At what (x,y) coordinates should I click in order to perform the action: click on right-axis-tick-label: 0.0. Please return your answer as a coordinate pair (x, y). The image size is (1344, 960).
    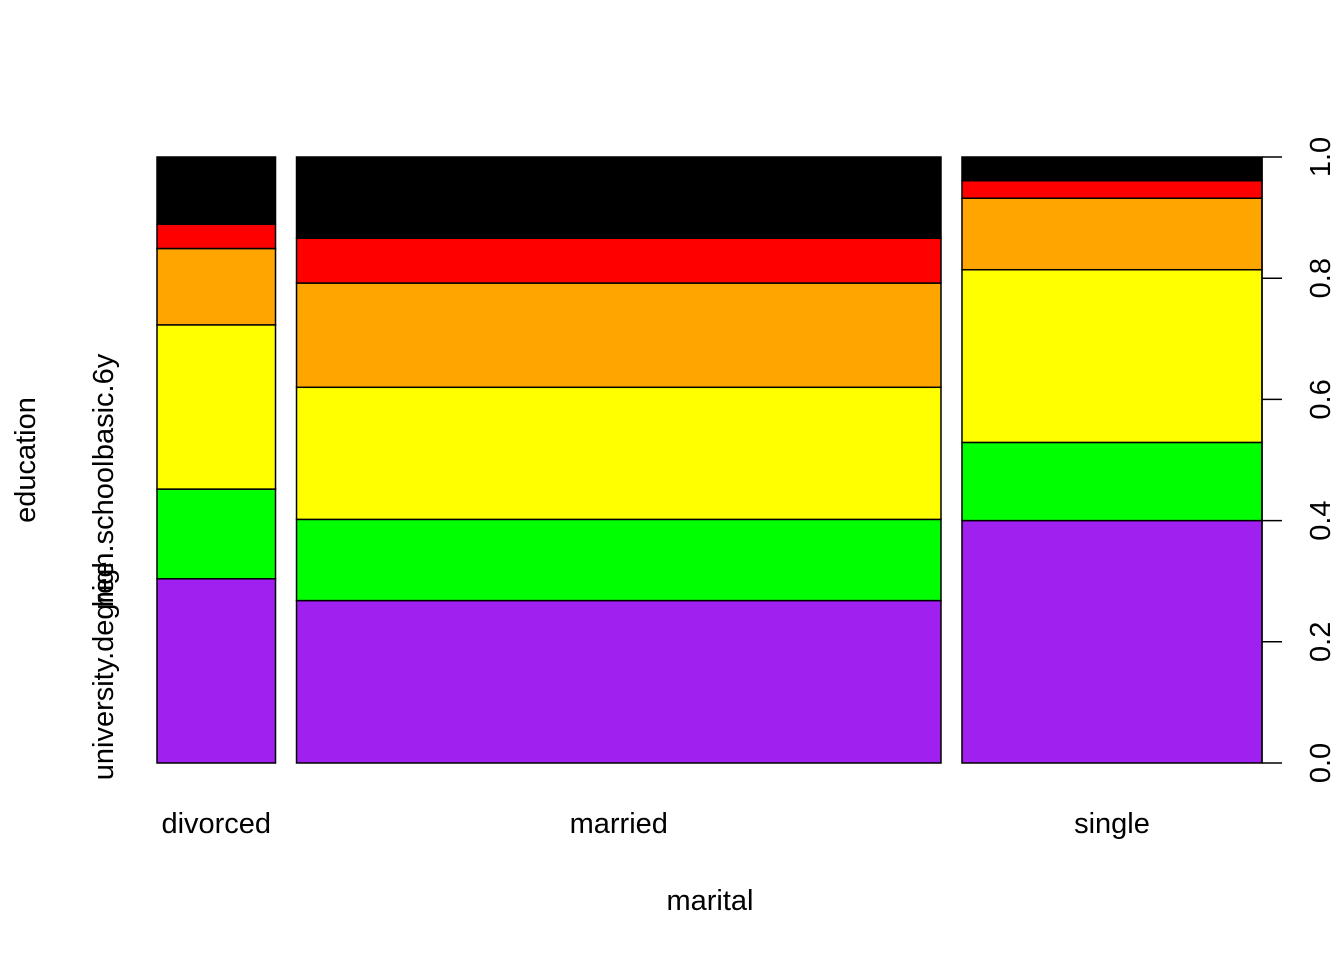
    Looking at the image, I should click on (1321, 763).